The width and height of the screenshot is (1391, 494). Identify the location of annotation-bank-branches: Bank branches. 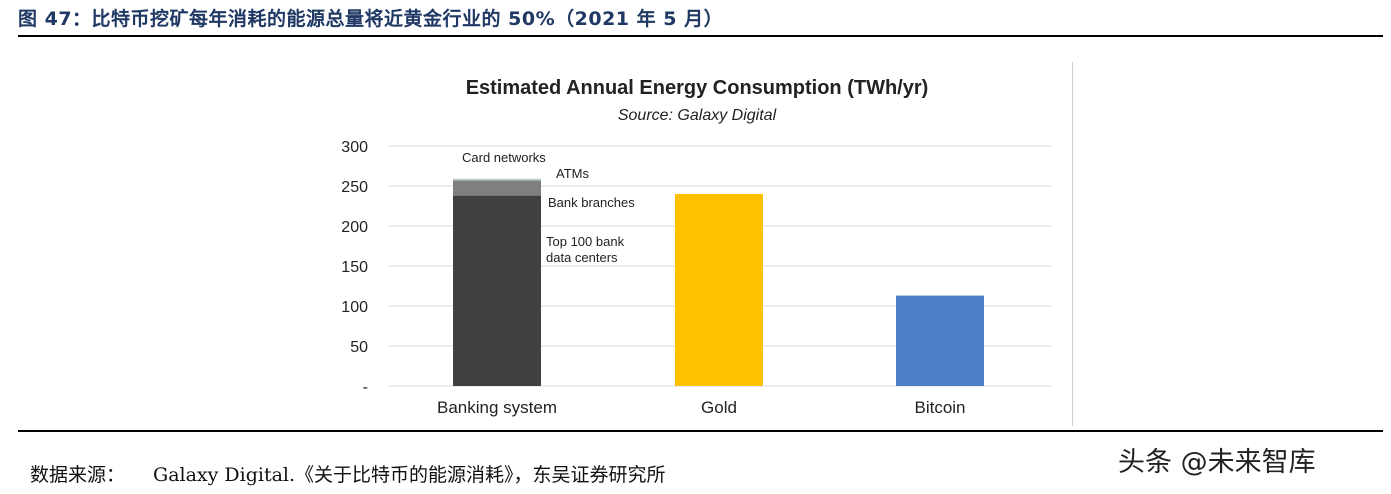
(591, 202).